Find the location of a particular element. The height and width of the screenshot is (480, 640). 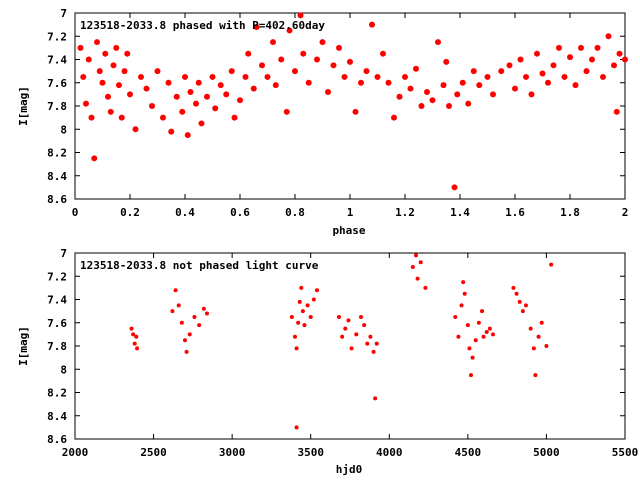

x-tick-label: 2000 is located at coordinates (75, 452).